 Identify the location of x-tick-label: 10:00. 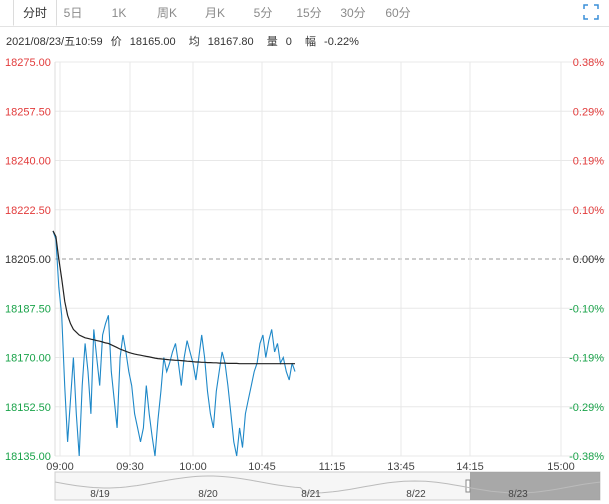
(193, 467).